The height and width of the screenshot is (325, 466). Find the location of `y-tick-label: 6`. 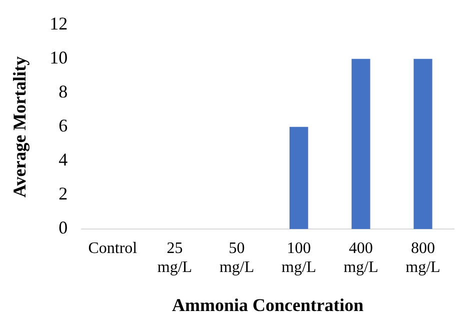

y-tick-label: 6 is located at coordinates (63, 126).